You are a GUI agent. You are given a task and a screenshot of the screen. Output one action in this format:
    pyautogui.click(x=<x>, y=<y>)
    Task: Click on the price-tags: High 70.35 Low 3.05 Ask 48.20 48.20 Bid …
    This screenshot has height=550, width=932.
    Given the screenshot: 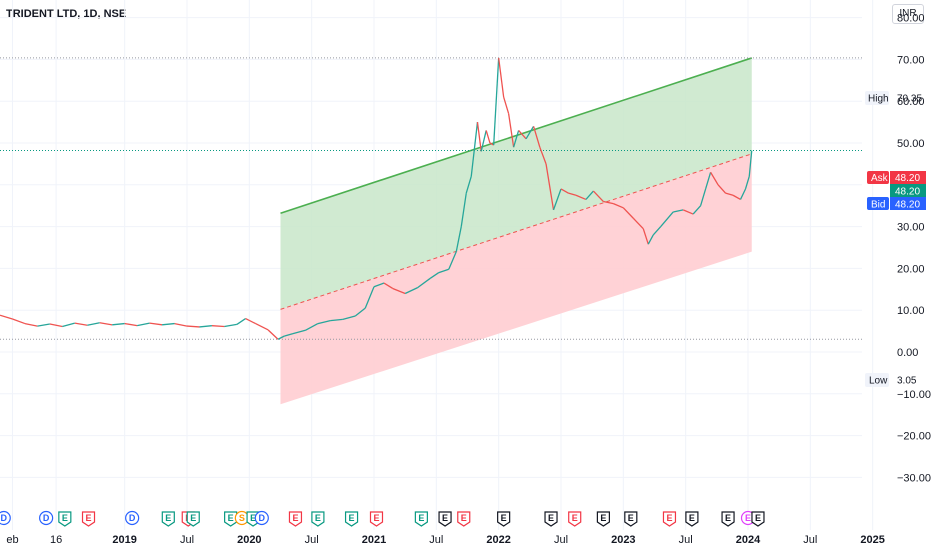 What is the action you would take?
    pyautogui.click(x=895, y=239)
    